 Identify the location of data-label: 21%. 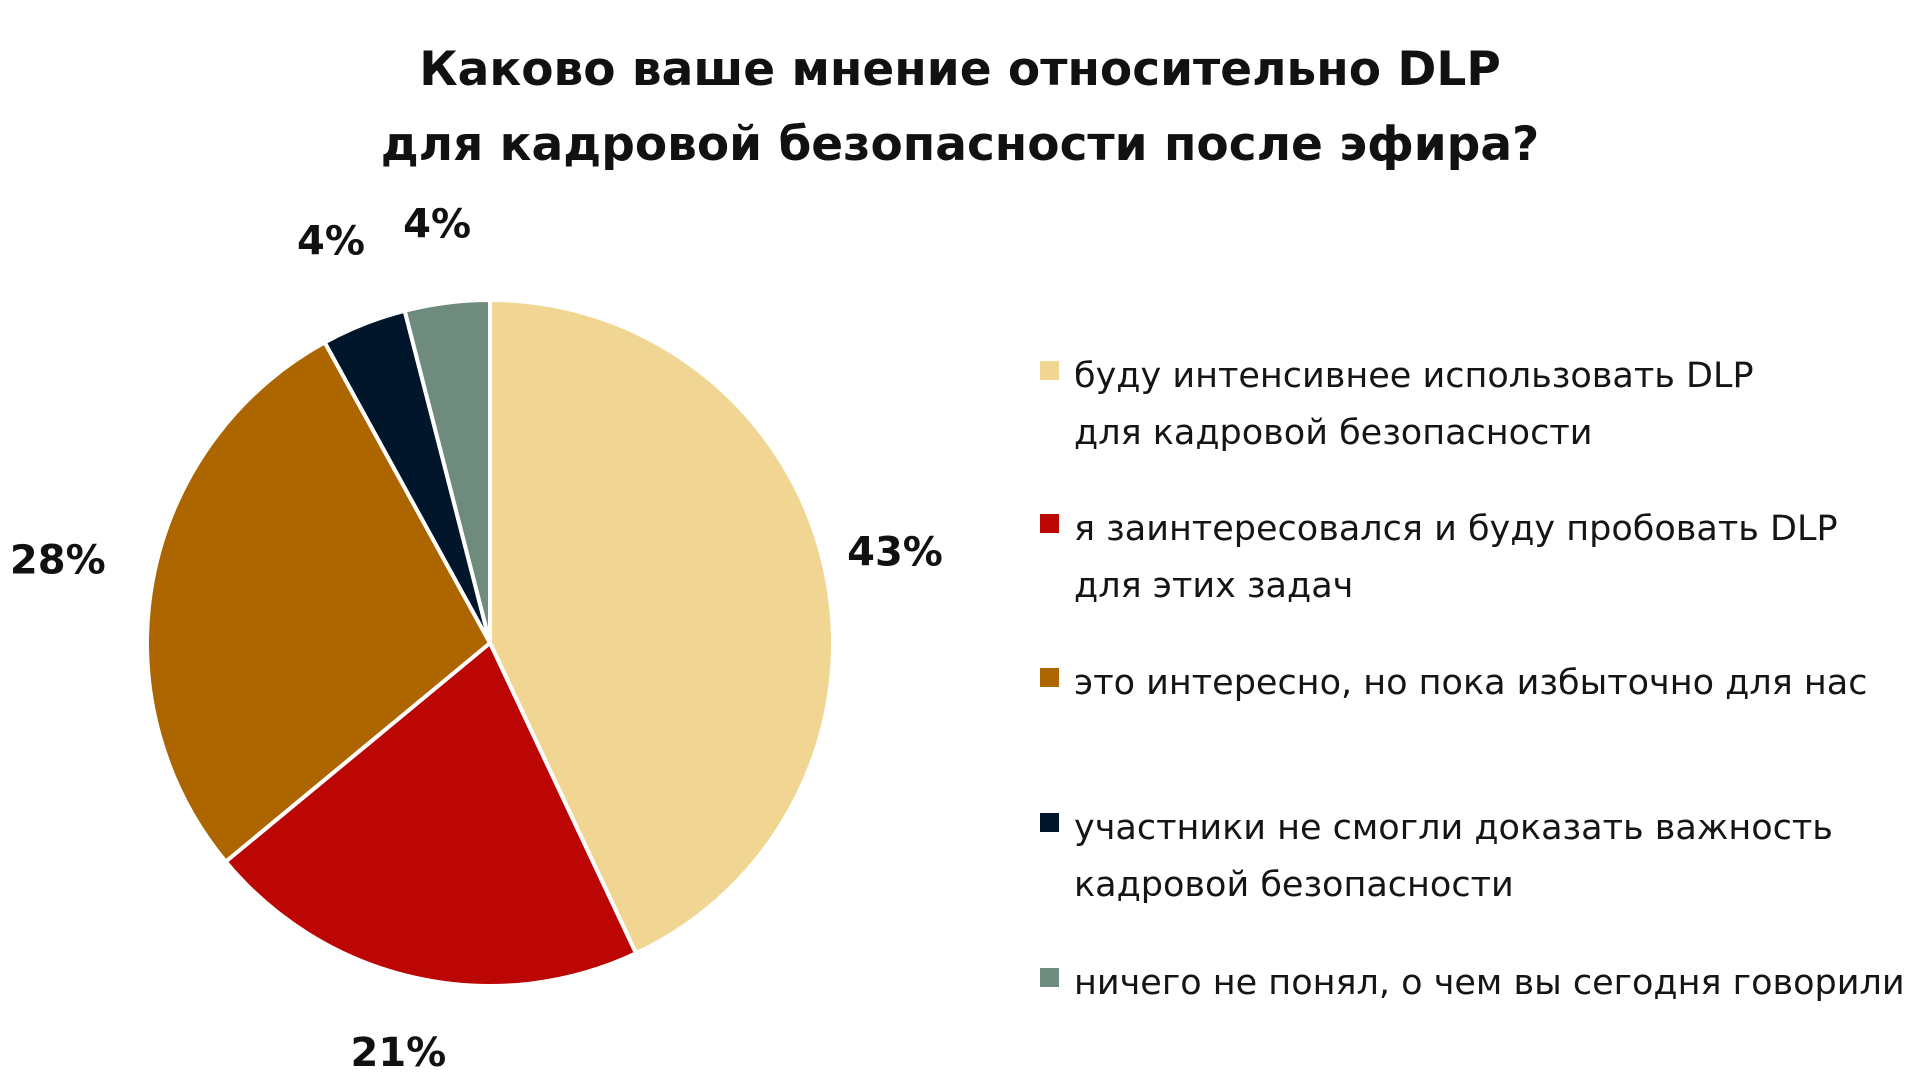
(399, 1053).